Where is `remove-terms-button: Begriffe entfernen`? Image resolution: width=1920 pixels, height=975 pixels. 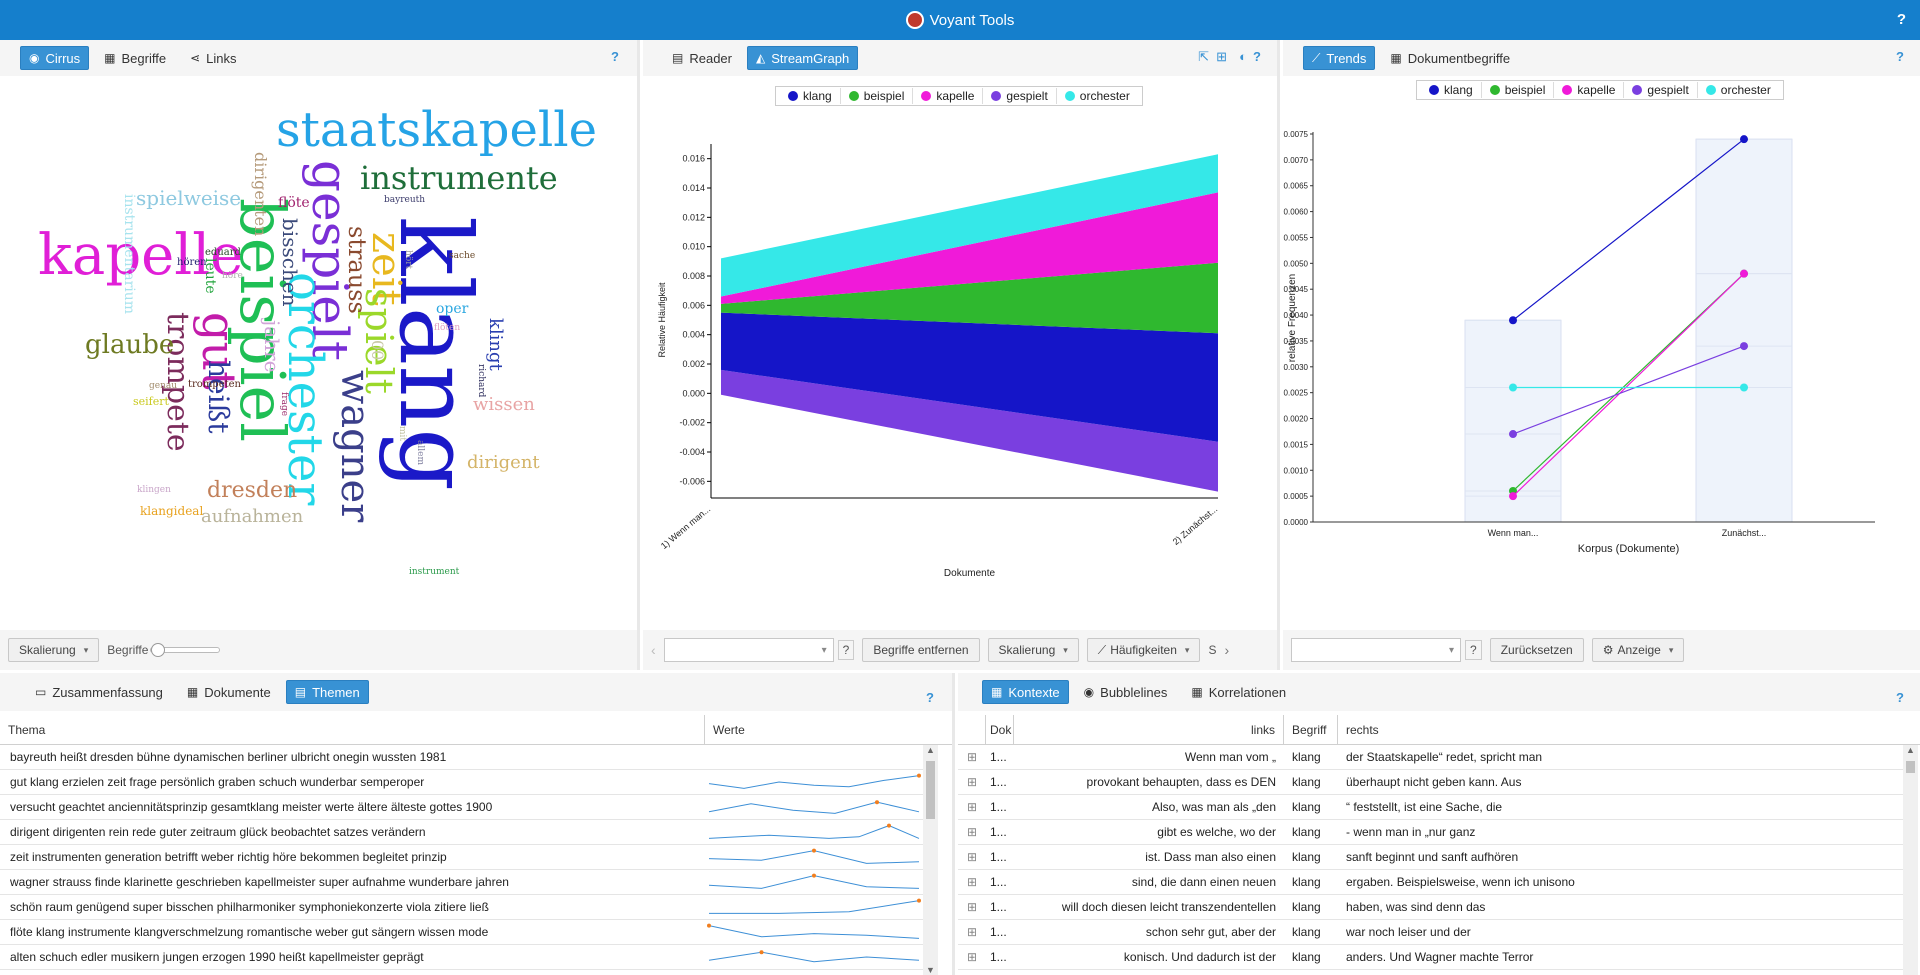 remove-terms-button: Begriffe entfernen is located at coordinates (921, 650).